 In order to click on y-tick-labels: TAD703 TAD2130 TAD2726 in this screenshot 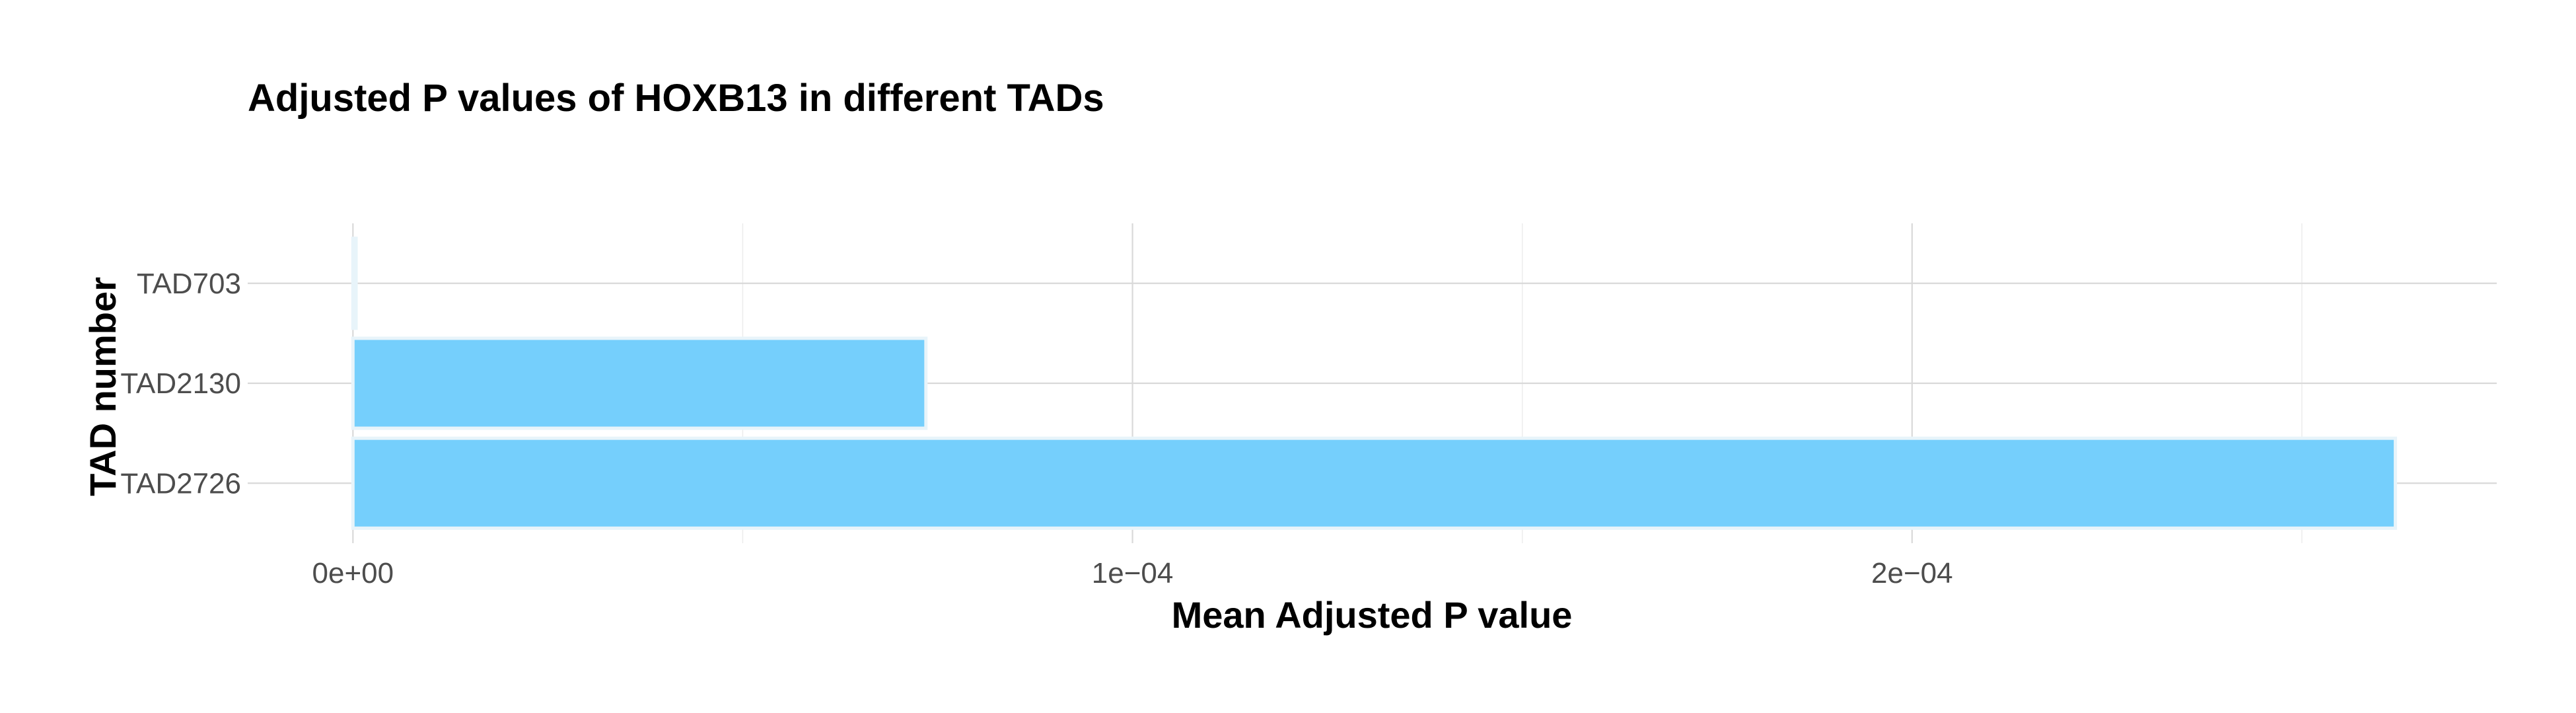, I will do `click(180, 384)`.